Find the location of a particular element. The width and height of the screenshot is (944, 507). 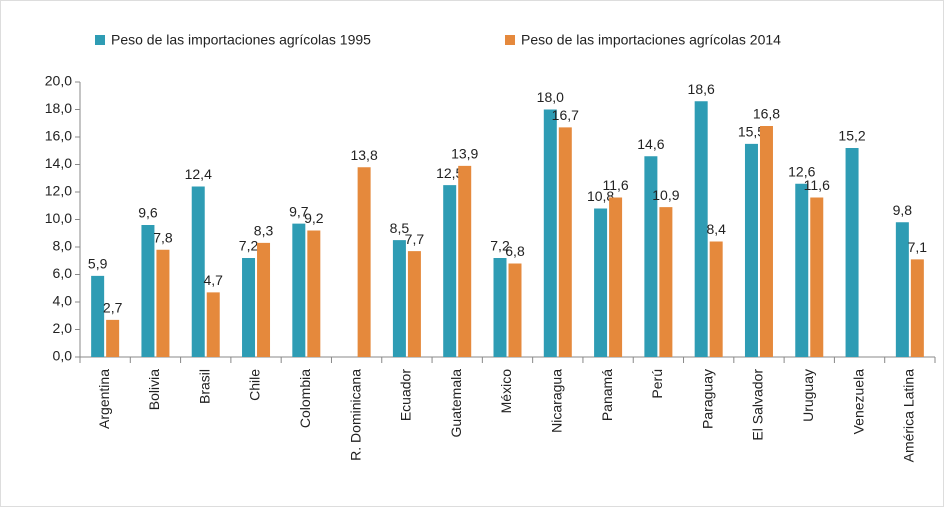

value-label: 7,1 is located at coordinates (918, 247).